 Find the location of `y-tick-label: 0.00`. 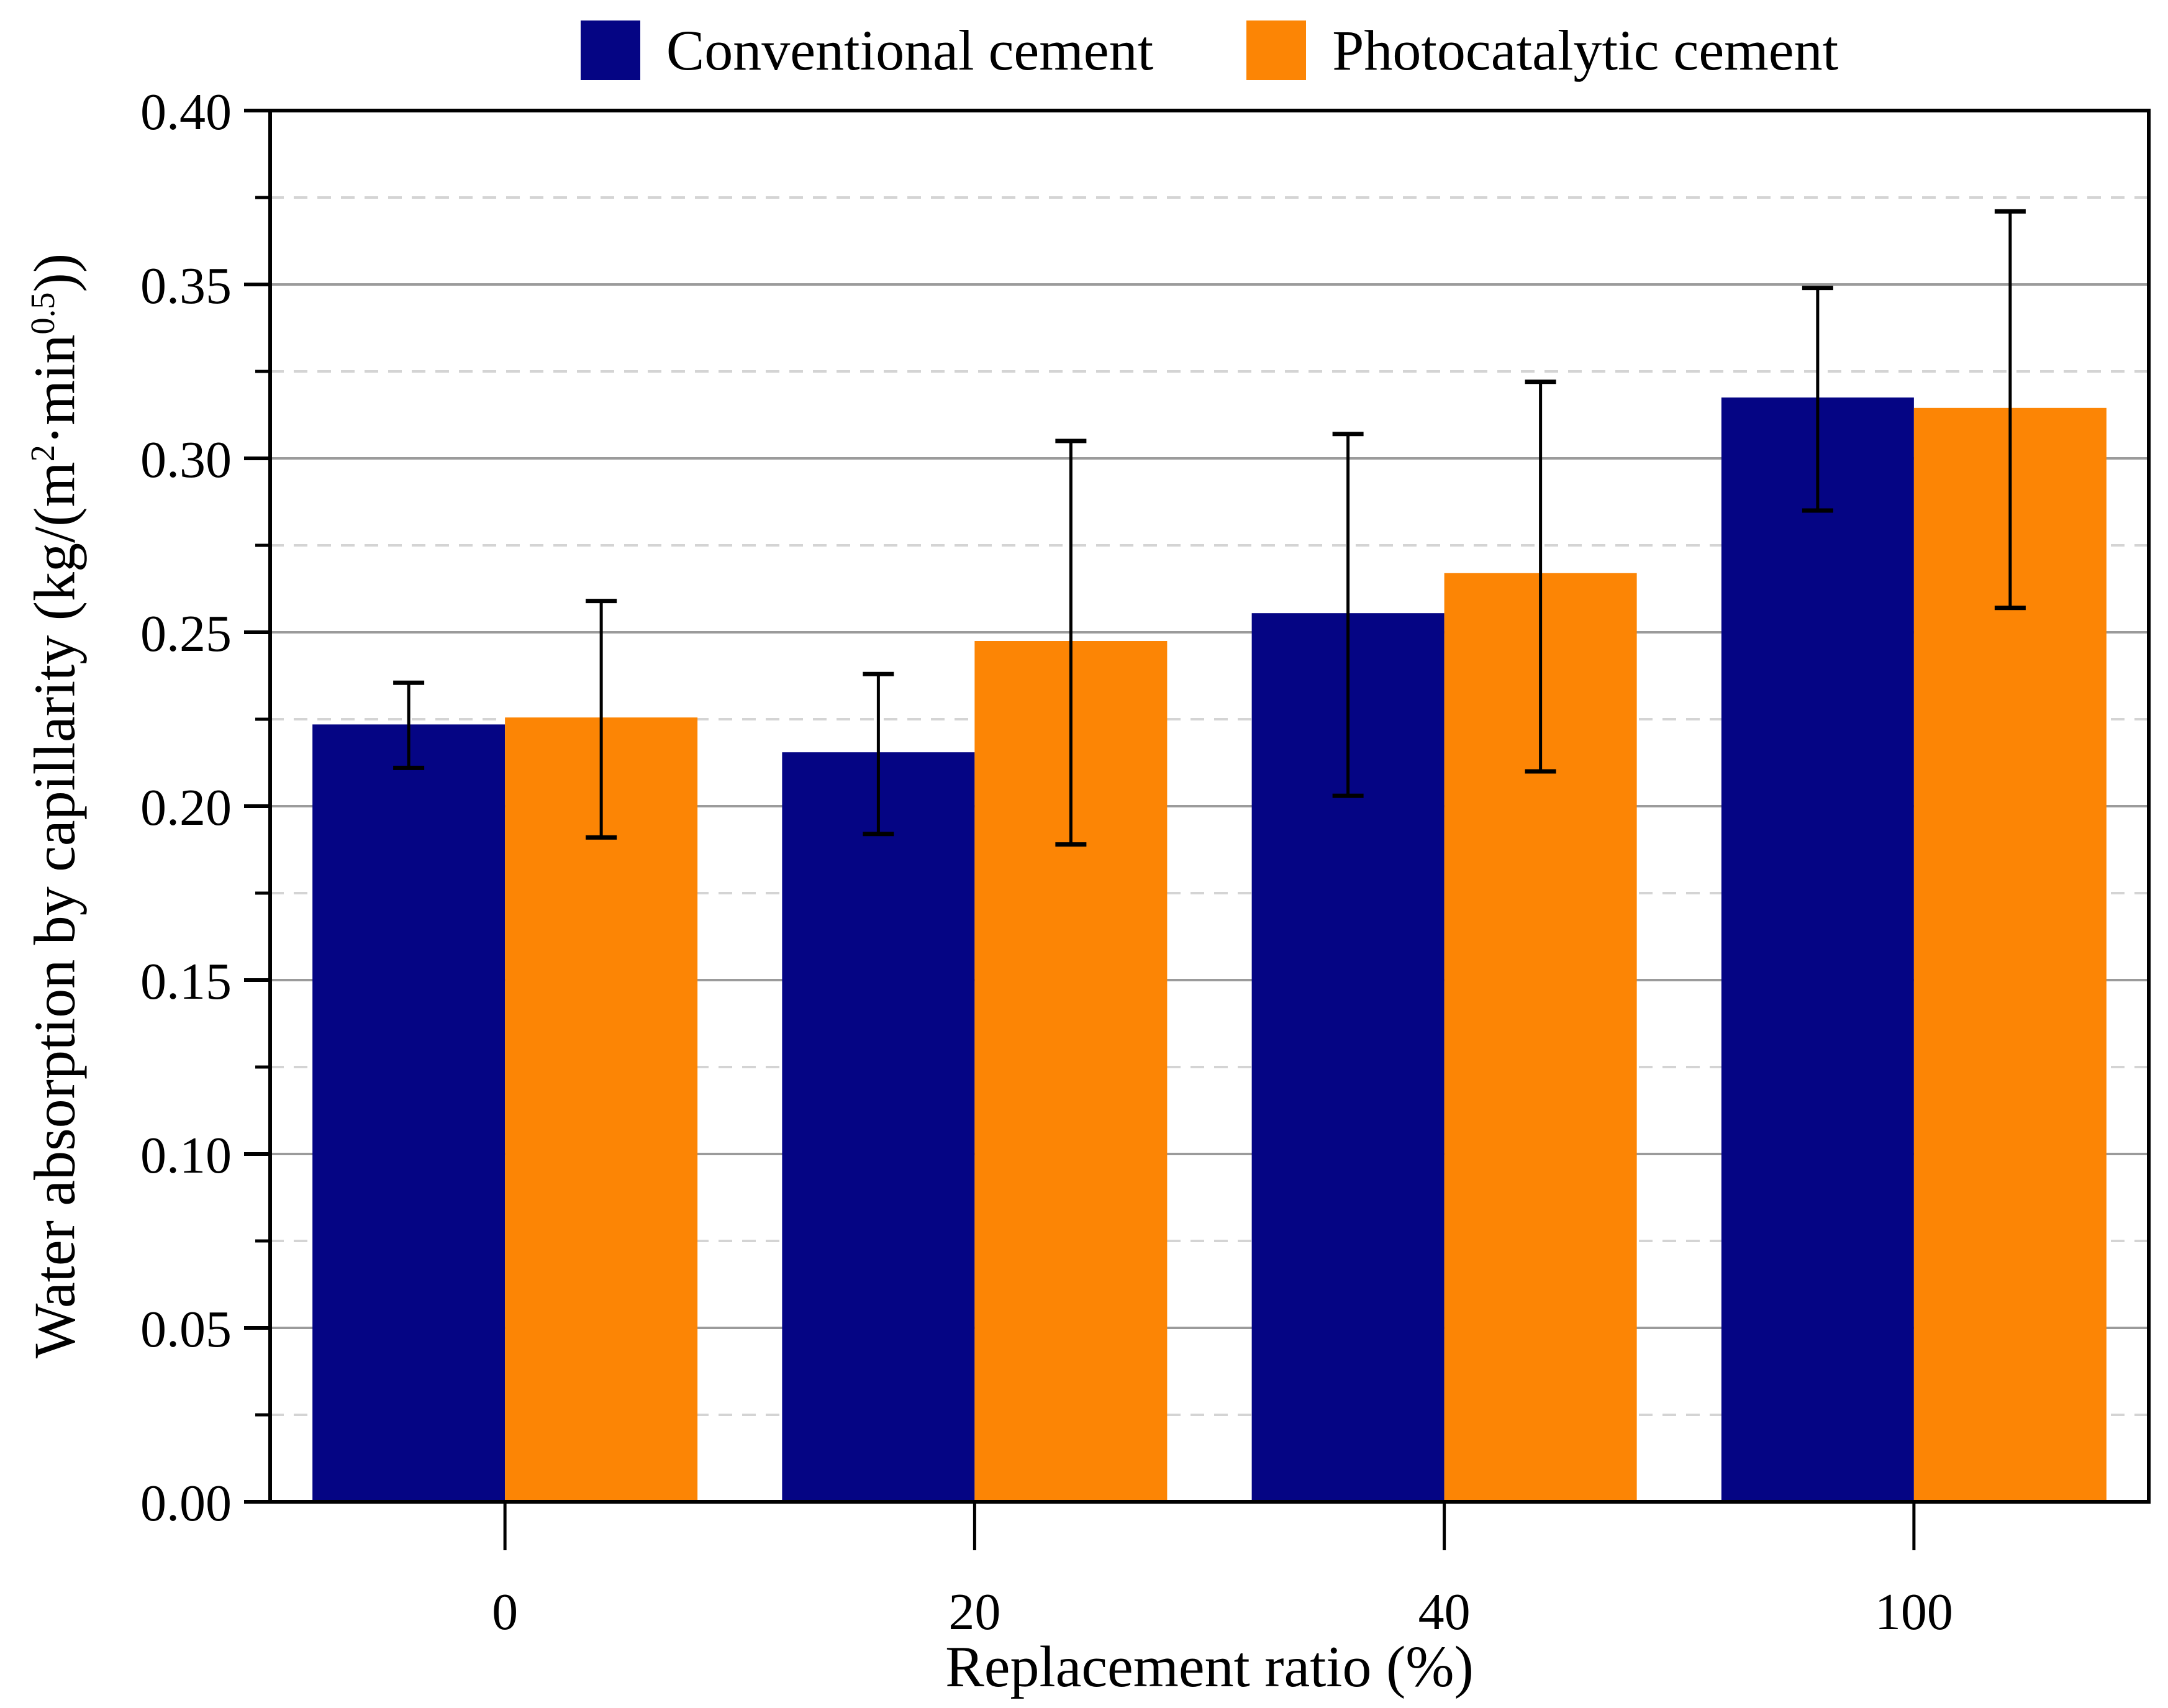

y-tick-label: 0.00 is located at coordinates (186, 1503).